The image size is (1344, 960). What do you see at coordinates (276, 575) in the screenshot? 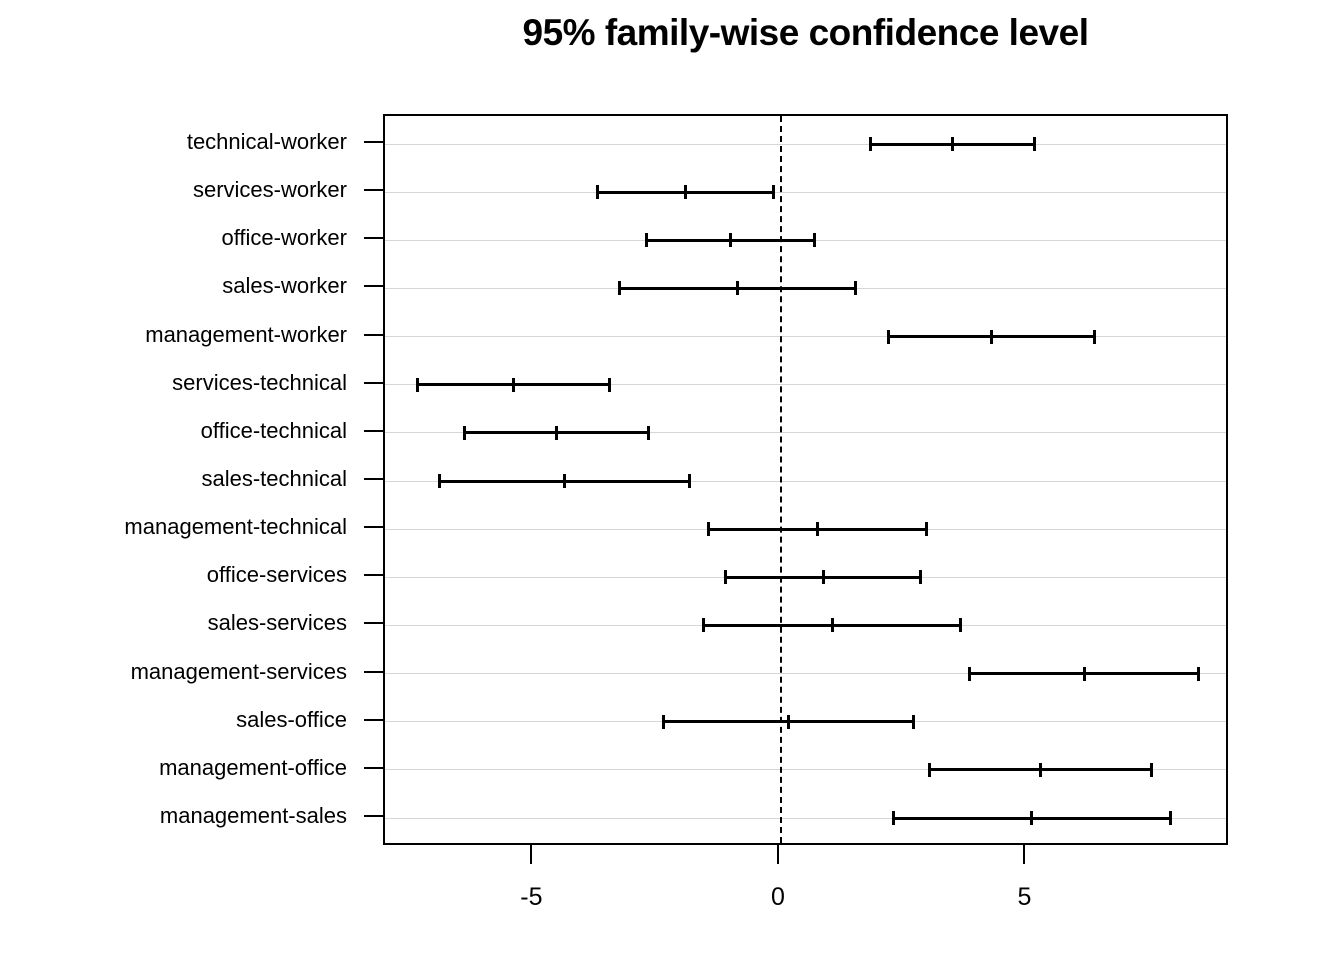
I see `row-label: office-services` at bounding box center [276, 575].